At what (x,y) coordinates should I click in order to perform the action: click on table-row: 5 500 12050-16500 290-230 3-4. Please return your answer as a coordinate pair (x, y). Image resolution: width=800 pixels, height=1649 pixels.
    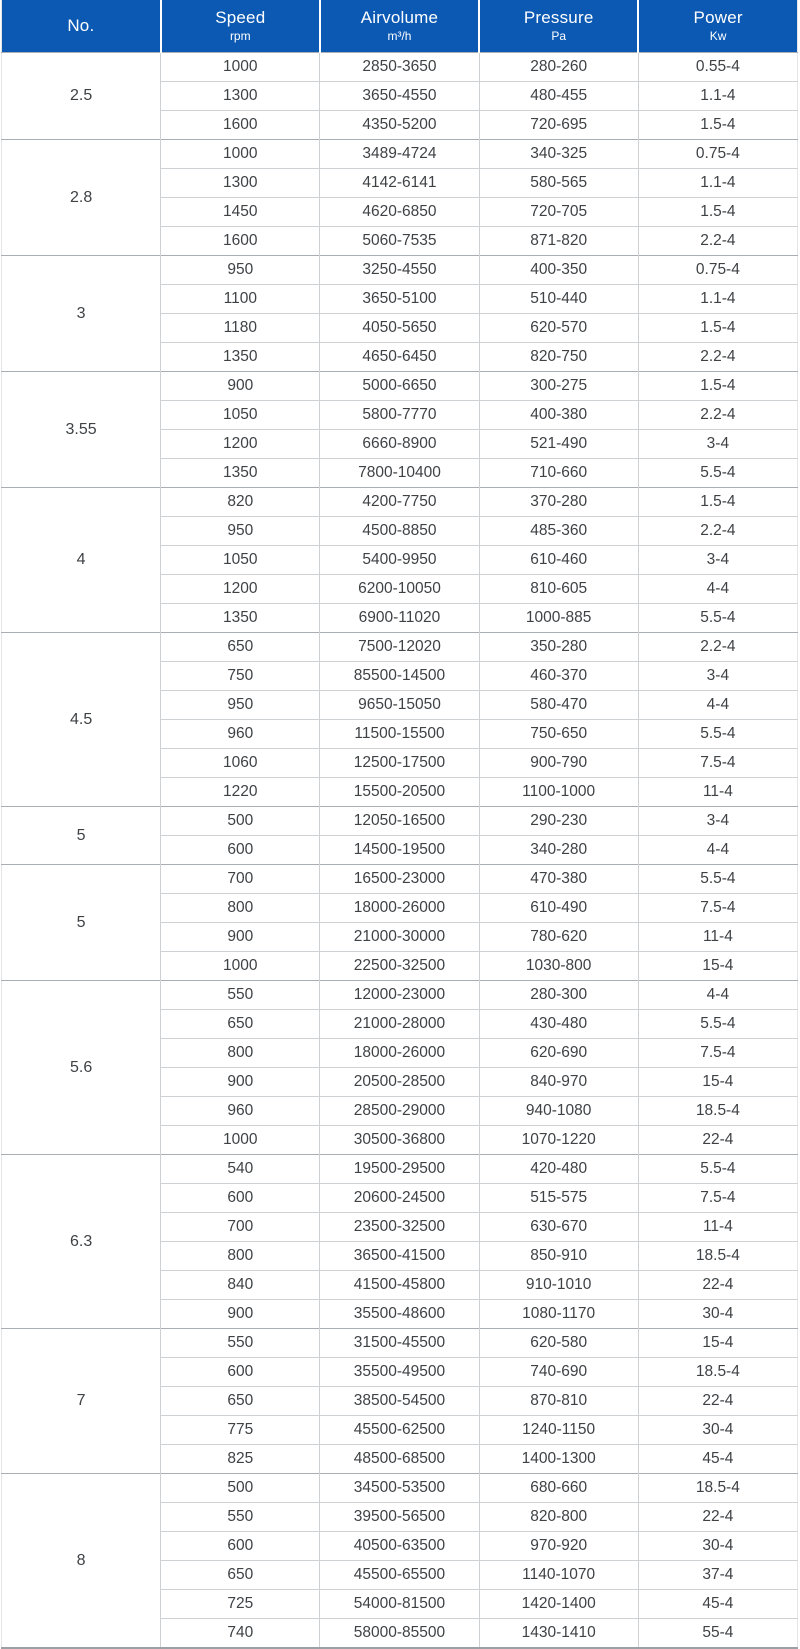
    Looking at the image, I should click on (399, 835).